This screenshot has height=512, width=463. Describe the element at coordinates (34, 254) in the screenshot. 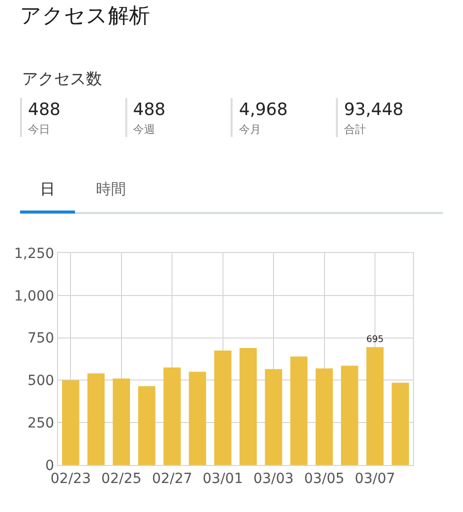

I see `y-tick-label: 1,250` at that location.